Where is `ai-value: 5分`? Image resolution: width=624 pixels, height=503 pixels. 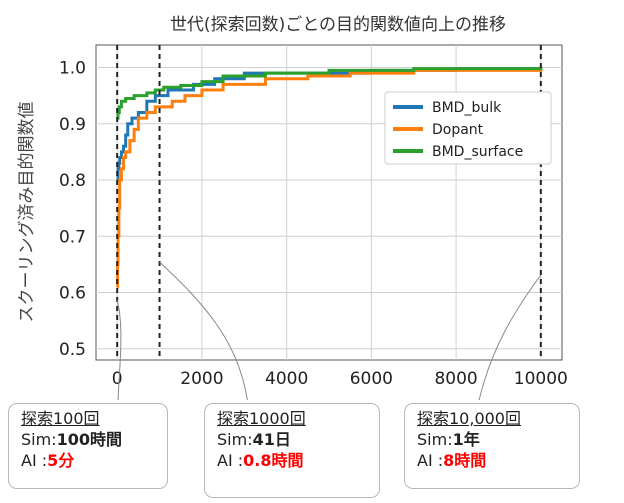 ai-value: 5分 is located at coordinates (61, 460).